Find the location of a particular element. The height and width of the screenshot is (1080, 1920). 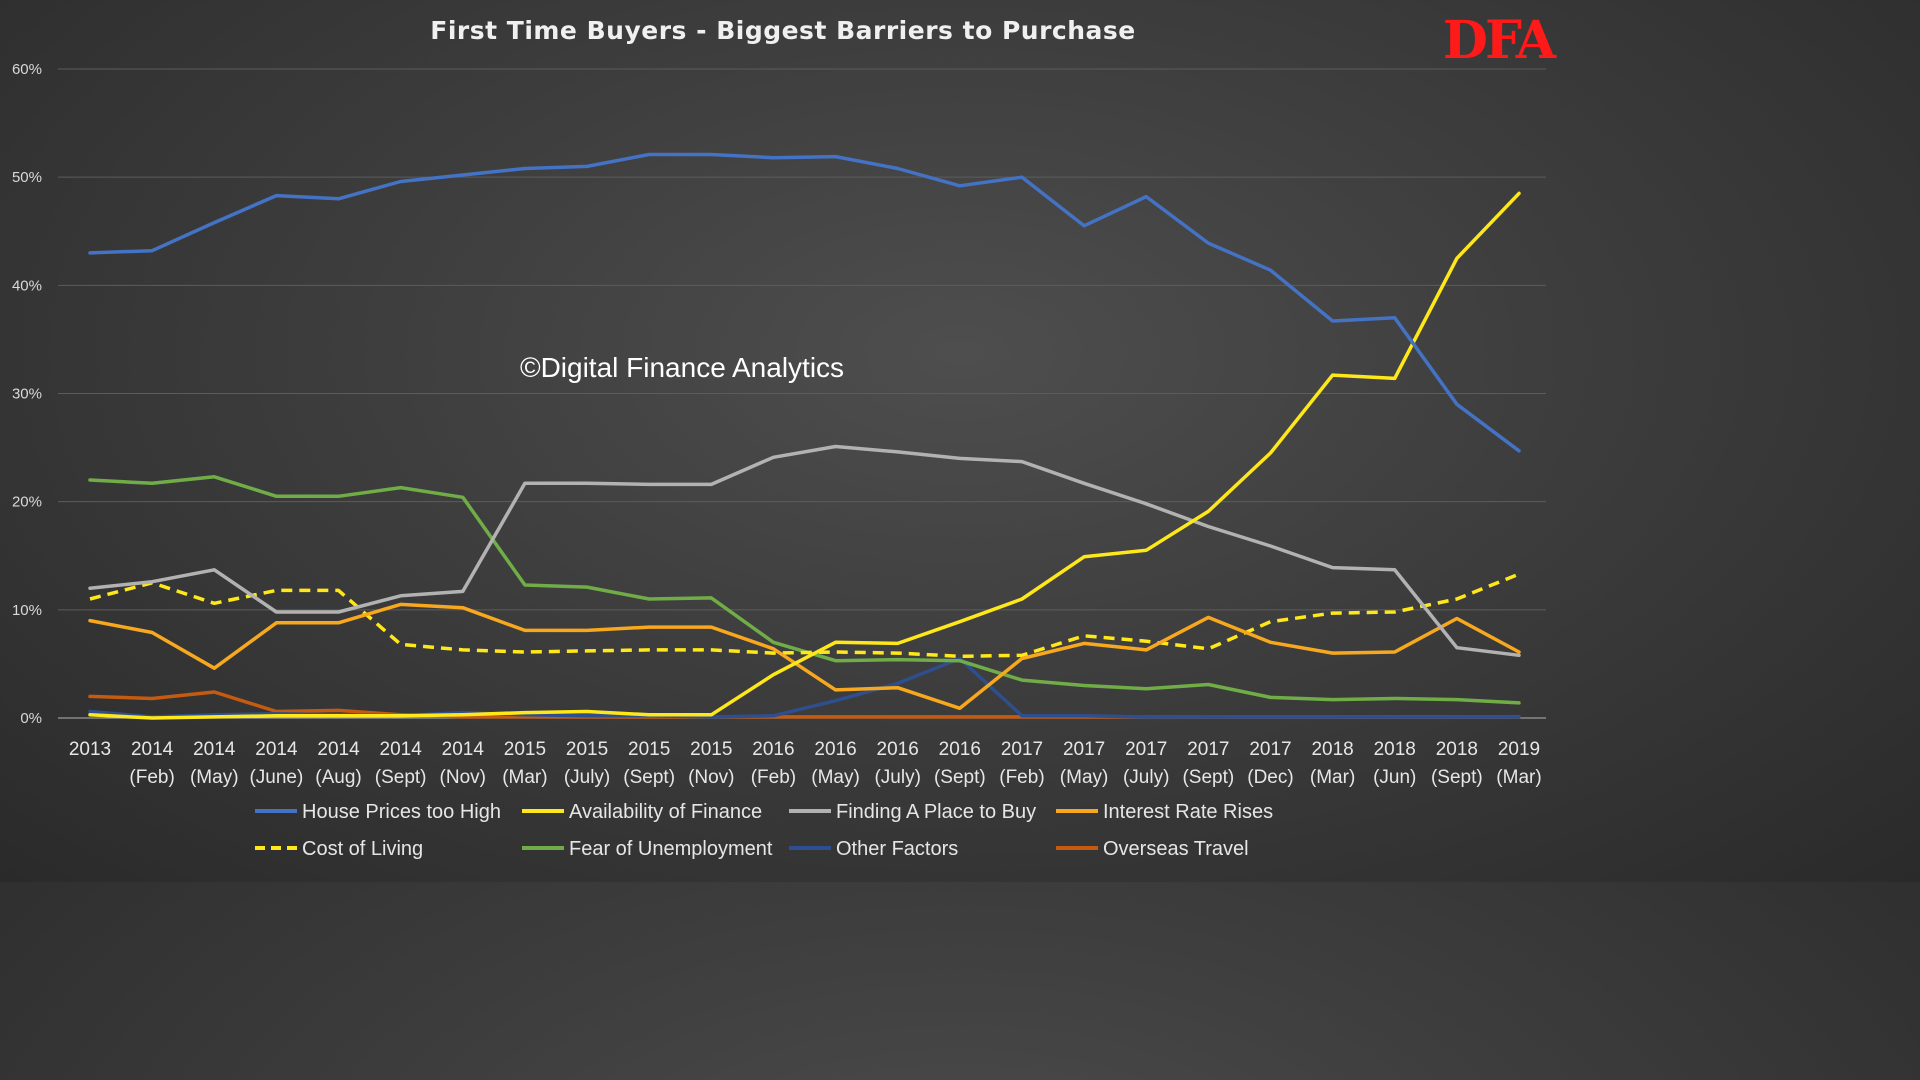

y-tick-label: 10% is located at coordinates (27, 610).